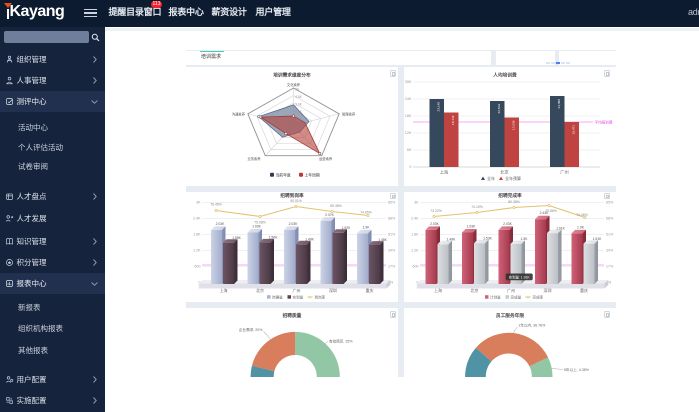 This screenshot has width=699, height=412. What do you see at coordinates (349, 113) in the screenshot?
I see `svg-text: 管理素养` at bounding box center [349, 113].